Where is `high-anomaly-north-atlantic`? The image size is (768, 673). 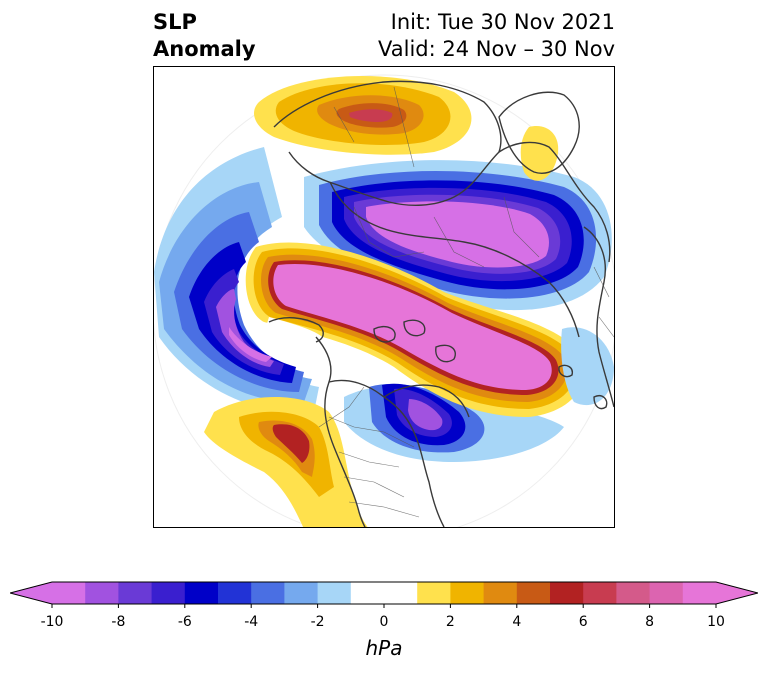
high-anomaly-north-atlantic is located at coordinates (539, 153).